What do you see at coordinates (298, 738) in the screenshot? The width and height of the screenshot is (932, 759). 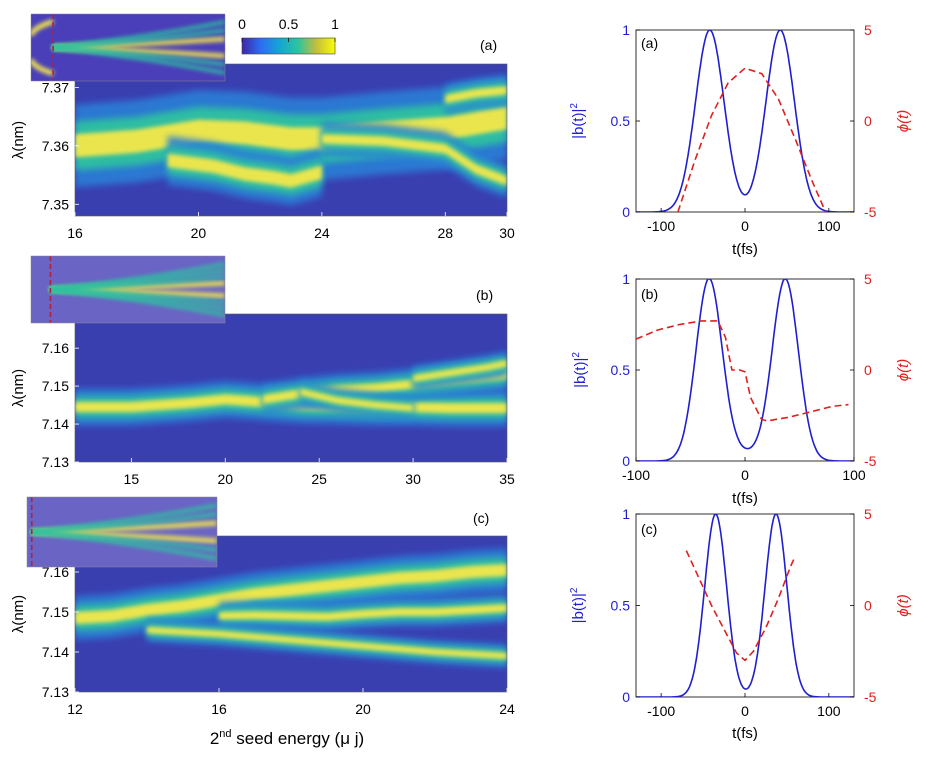 I see `x-axis-label-rest: seed energy (μ j)` at bounding box center [298, 738].